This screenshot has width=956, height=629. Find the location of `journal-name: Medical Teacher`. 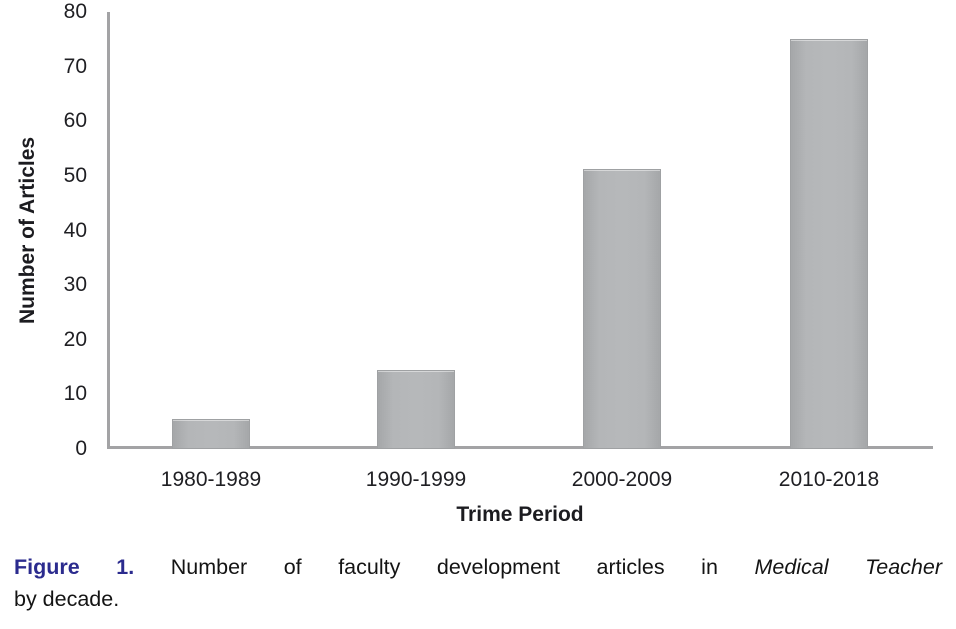

journal-name: Medical Teacher is located at coordinates (848, 567).